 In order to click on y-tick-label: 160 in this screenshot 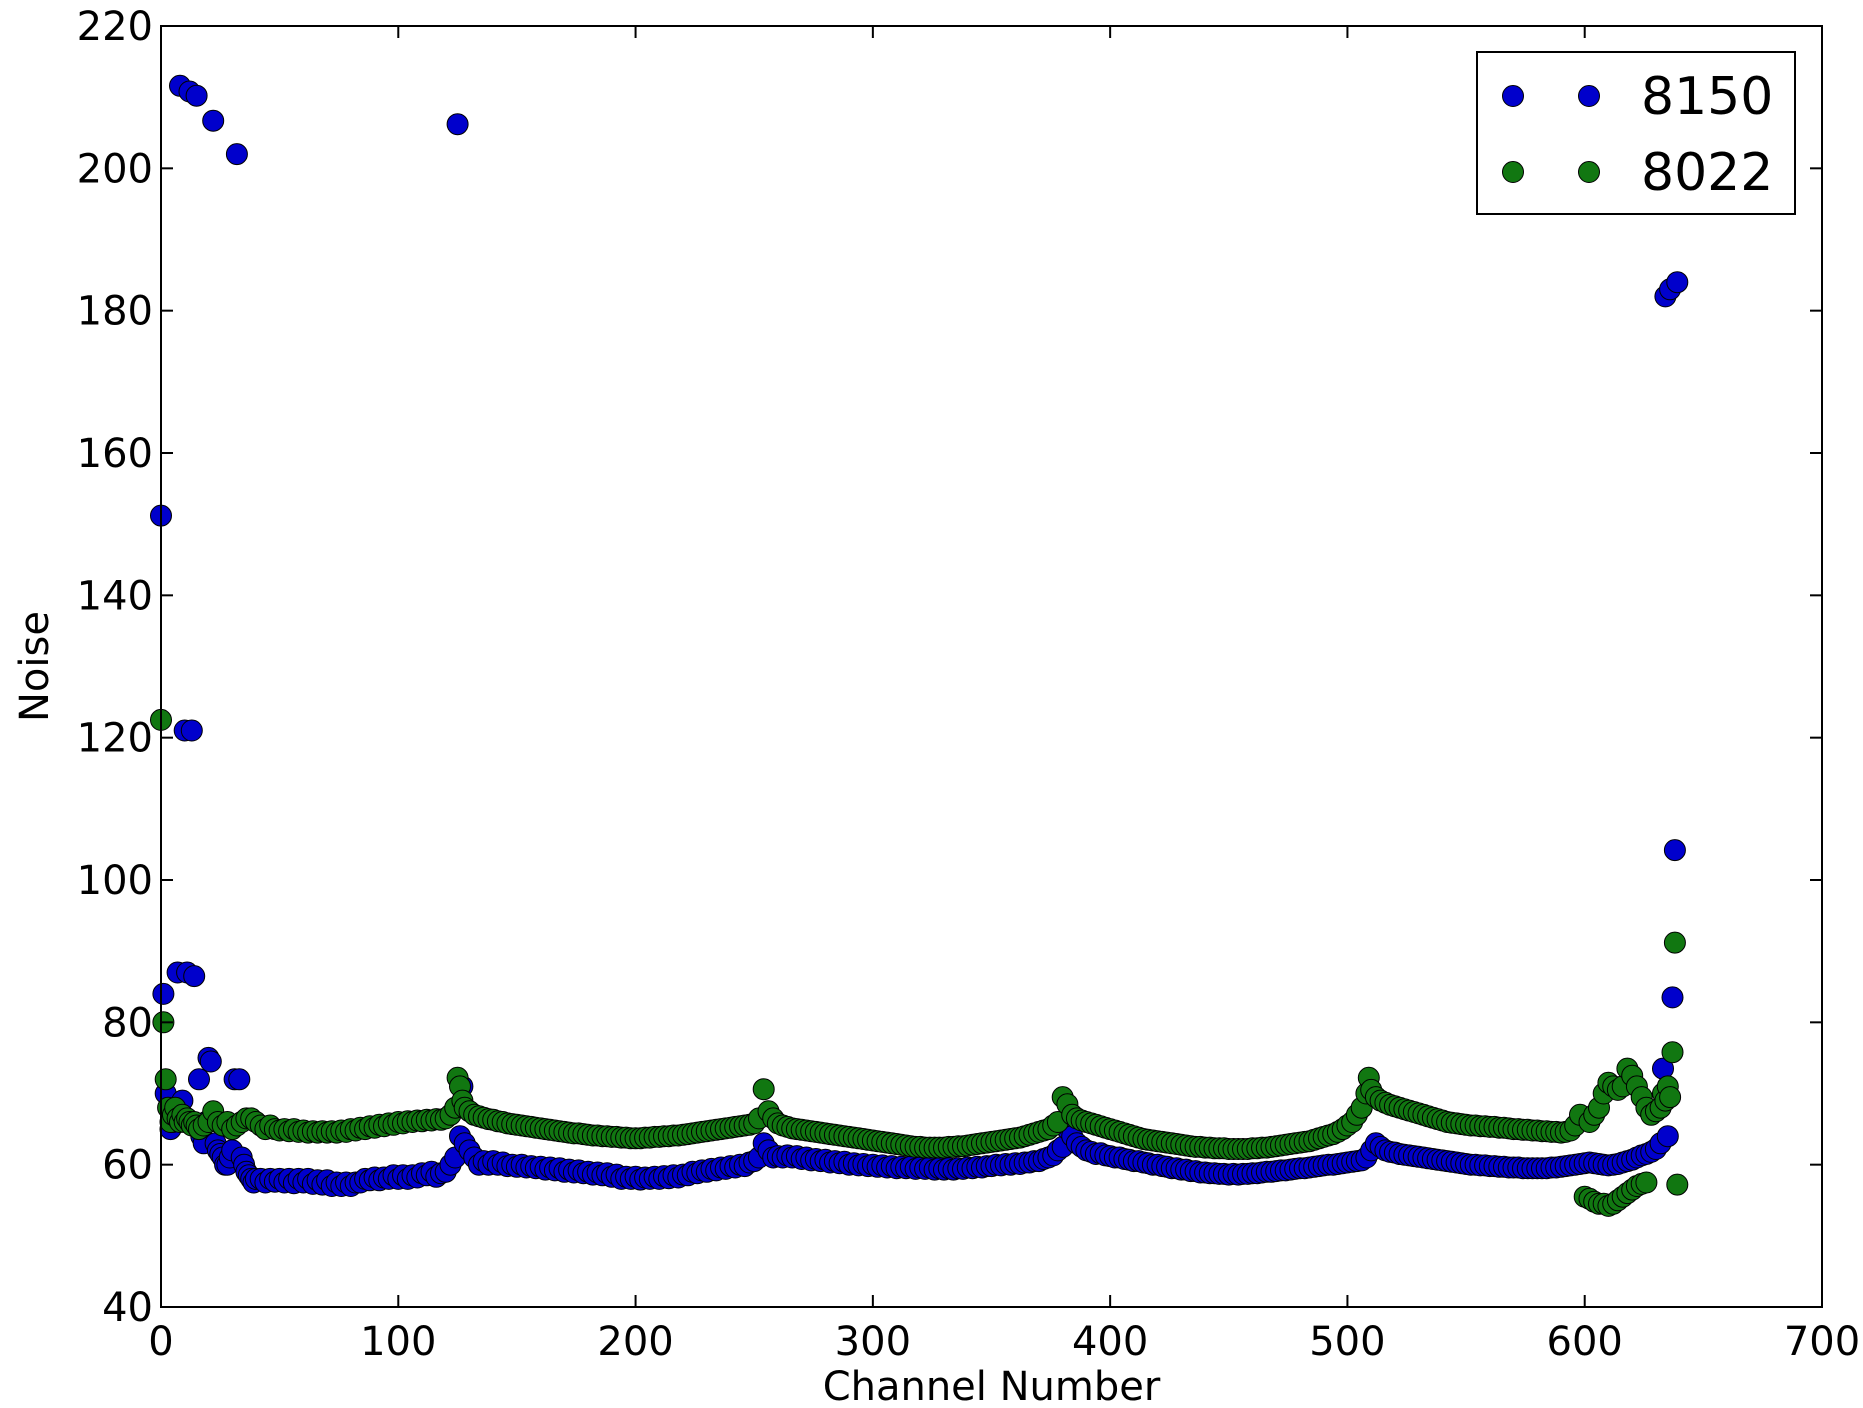, I will do `click(115, 454)`.